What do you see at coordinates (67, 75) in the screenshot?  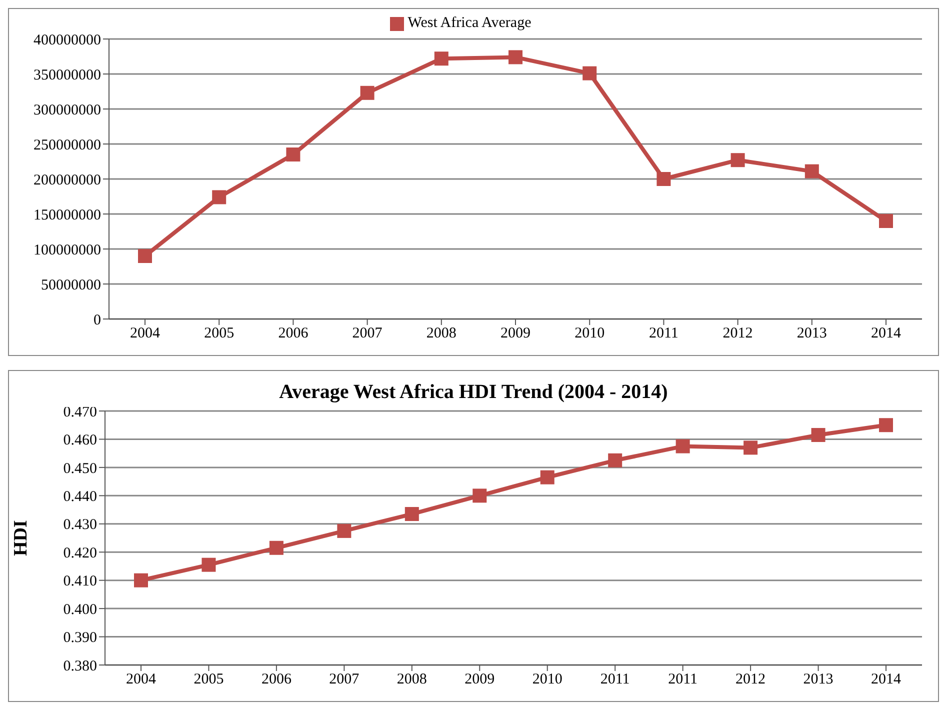 I see `y-tick-label: 350000000` at bounding box center [67, 75].